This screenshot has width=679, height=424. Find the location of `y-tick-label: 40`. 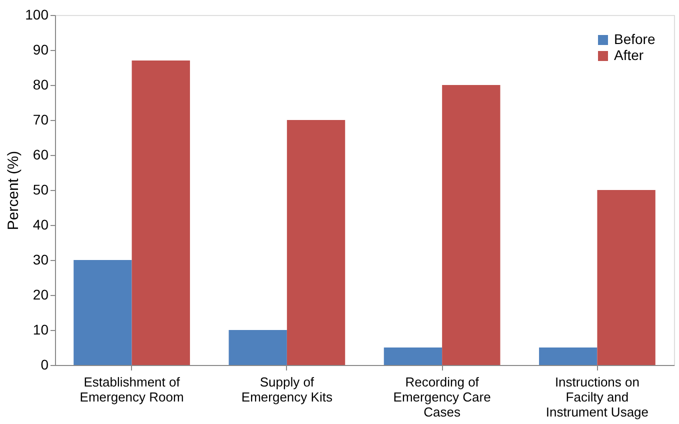

y-tick-label: 40 is located at coordinates (40, 224).